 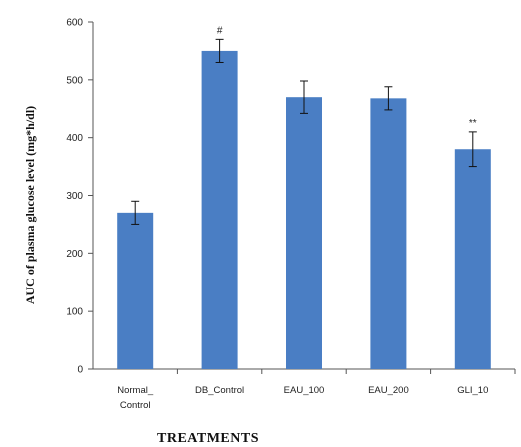 I want to click on y-axis: 0 100 200 300 400 500 600, so click(x=80, y=197).